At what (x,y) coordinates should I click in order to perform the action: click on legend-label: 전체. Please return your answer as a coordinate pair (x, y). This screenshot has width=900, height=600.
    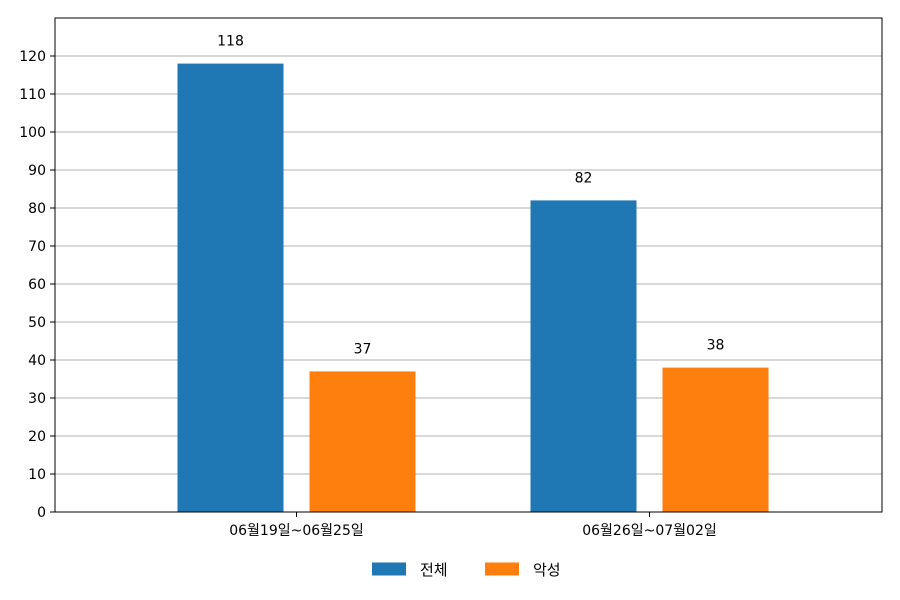
    Looking at the image, I should click on (434, 570).